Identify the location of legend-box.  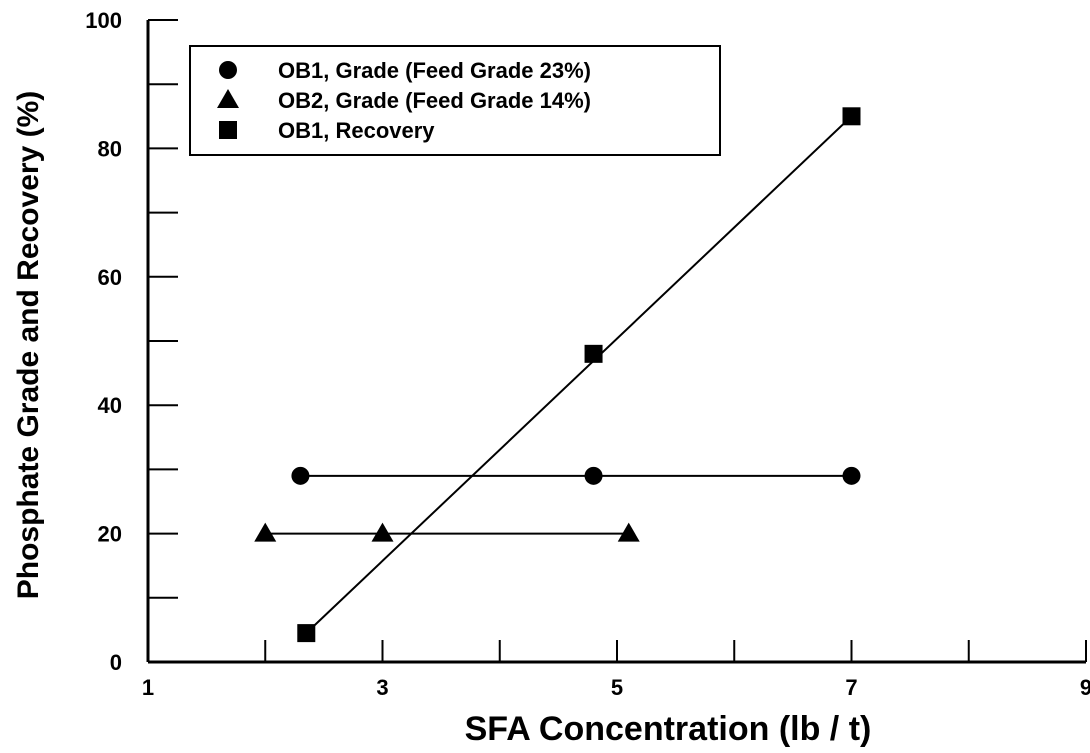
(455, 100).